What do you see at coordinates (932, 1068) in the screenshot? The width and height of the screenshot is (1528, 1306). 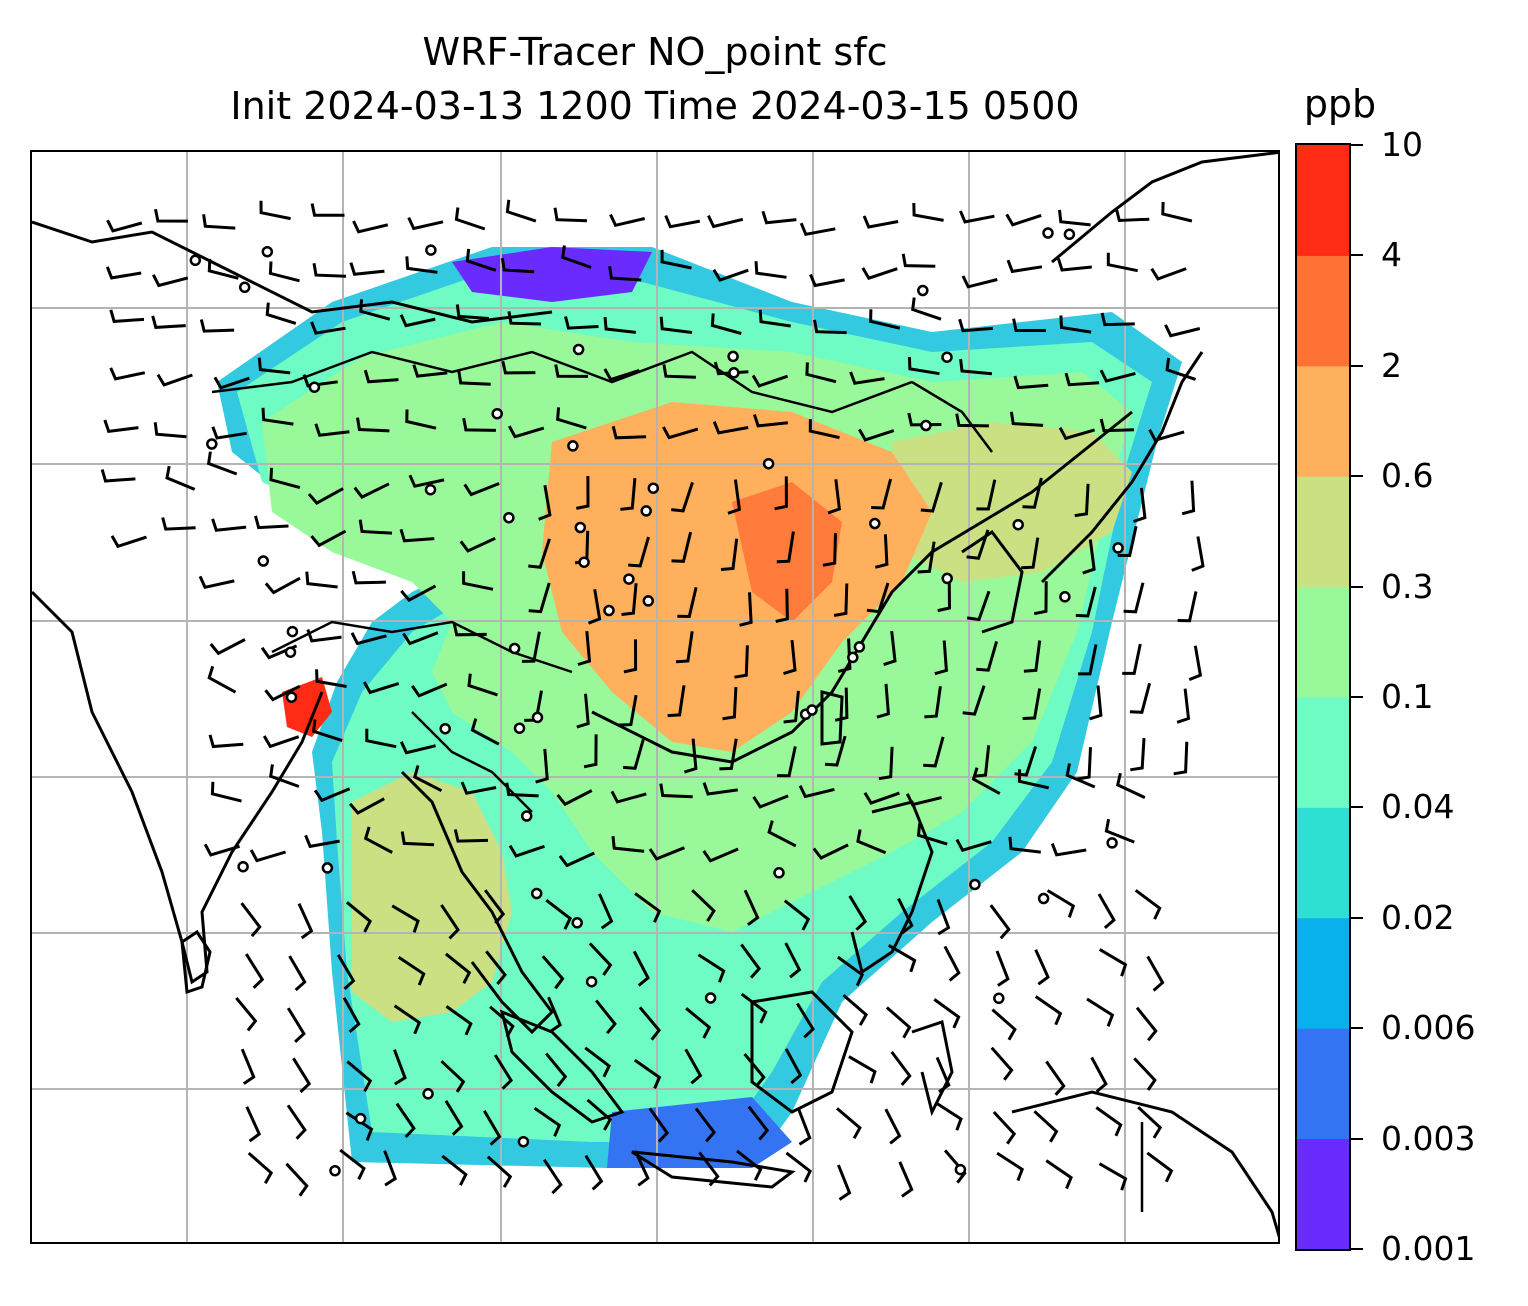 I see `coast-sulawesi` at bounding box center [932, 1068].